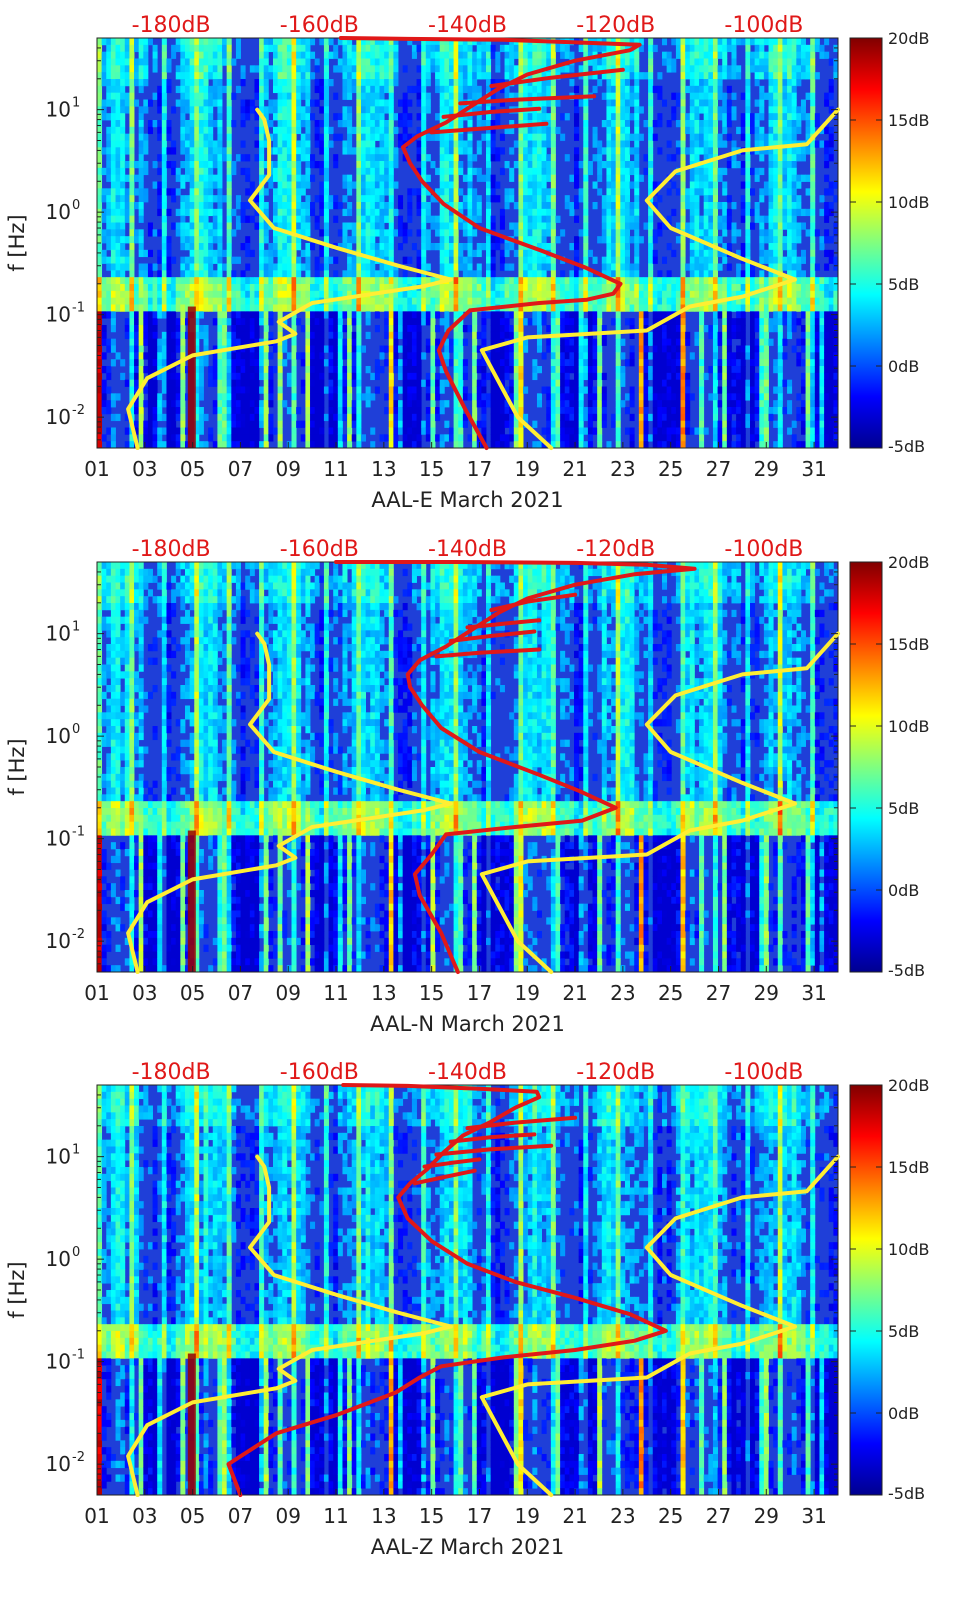 This screenshot has height=1603, width=962. Describe the element at coordinates (574, 1516) in the screenshot. I see `x-tick-label: 21` at that location.